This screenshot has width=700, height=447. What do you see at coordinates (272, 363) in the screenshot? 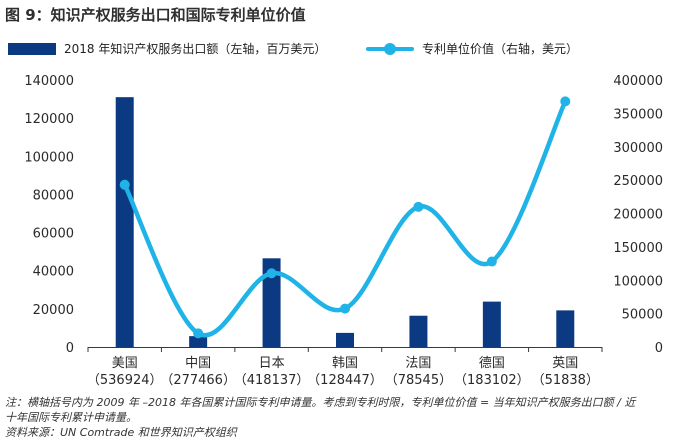
I see `x-category-label: 日本` at bounding box center [272, 363].